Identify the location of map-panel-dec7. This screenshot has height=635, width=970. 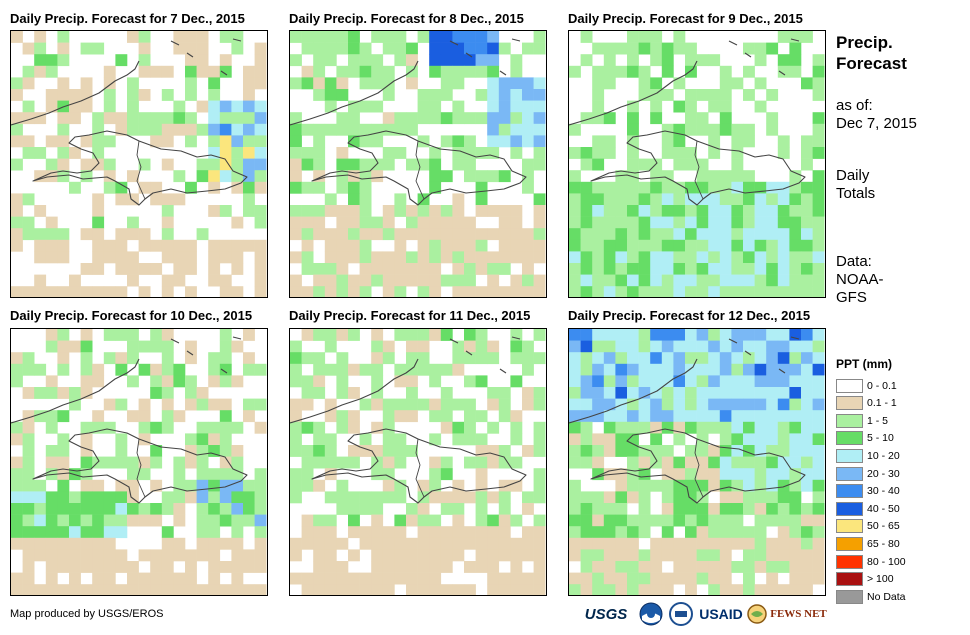
(139, 164).